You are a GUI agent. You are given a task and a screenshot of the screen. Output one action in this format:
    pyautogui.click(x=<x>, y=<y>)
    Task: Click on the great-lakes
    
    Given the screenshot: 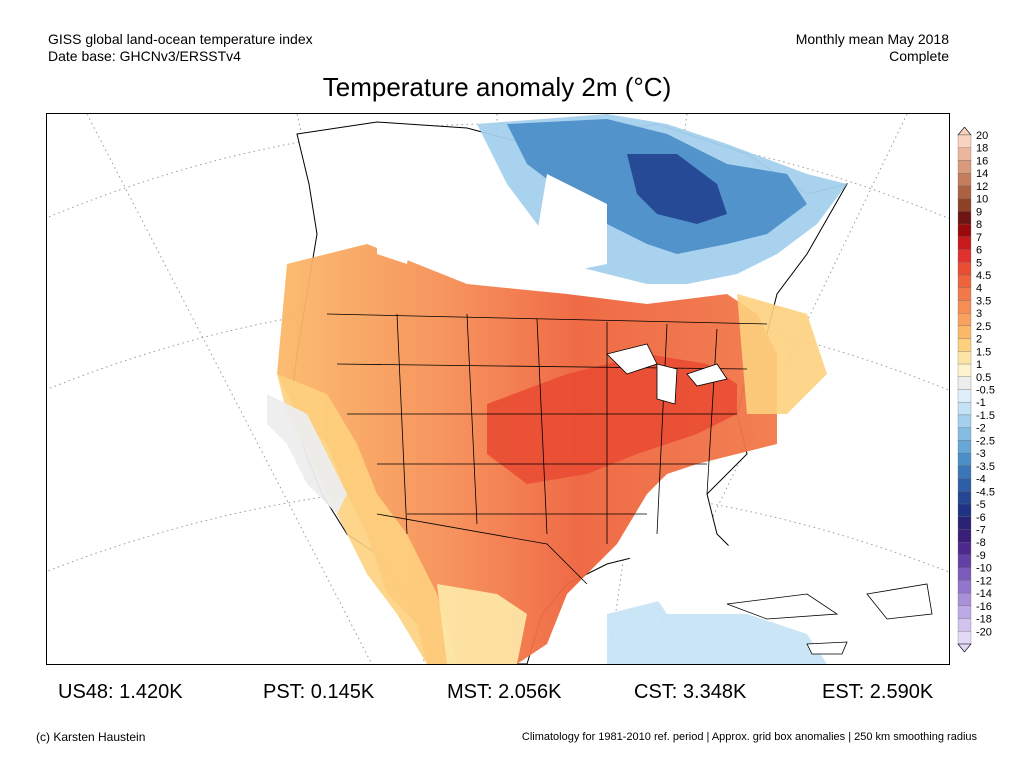 What is the action you would take?
    pyautogui.click(x=667, y=374)
    